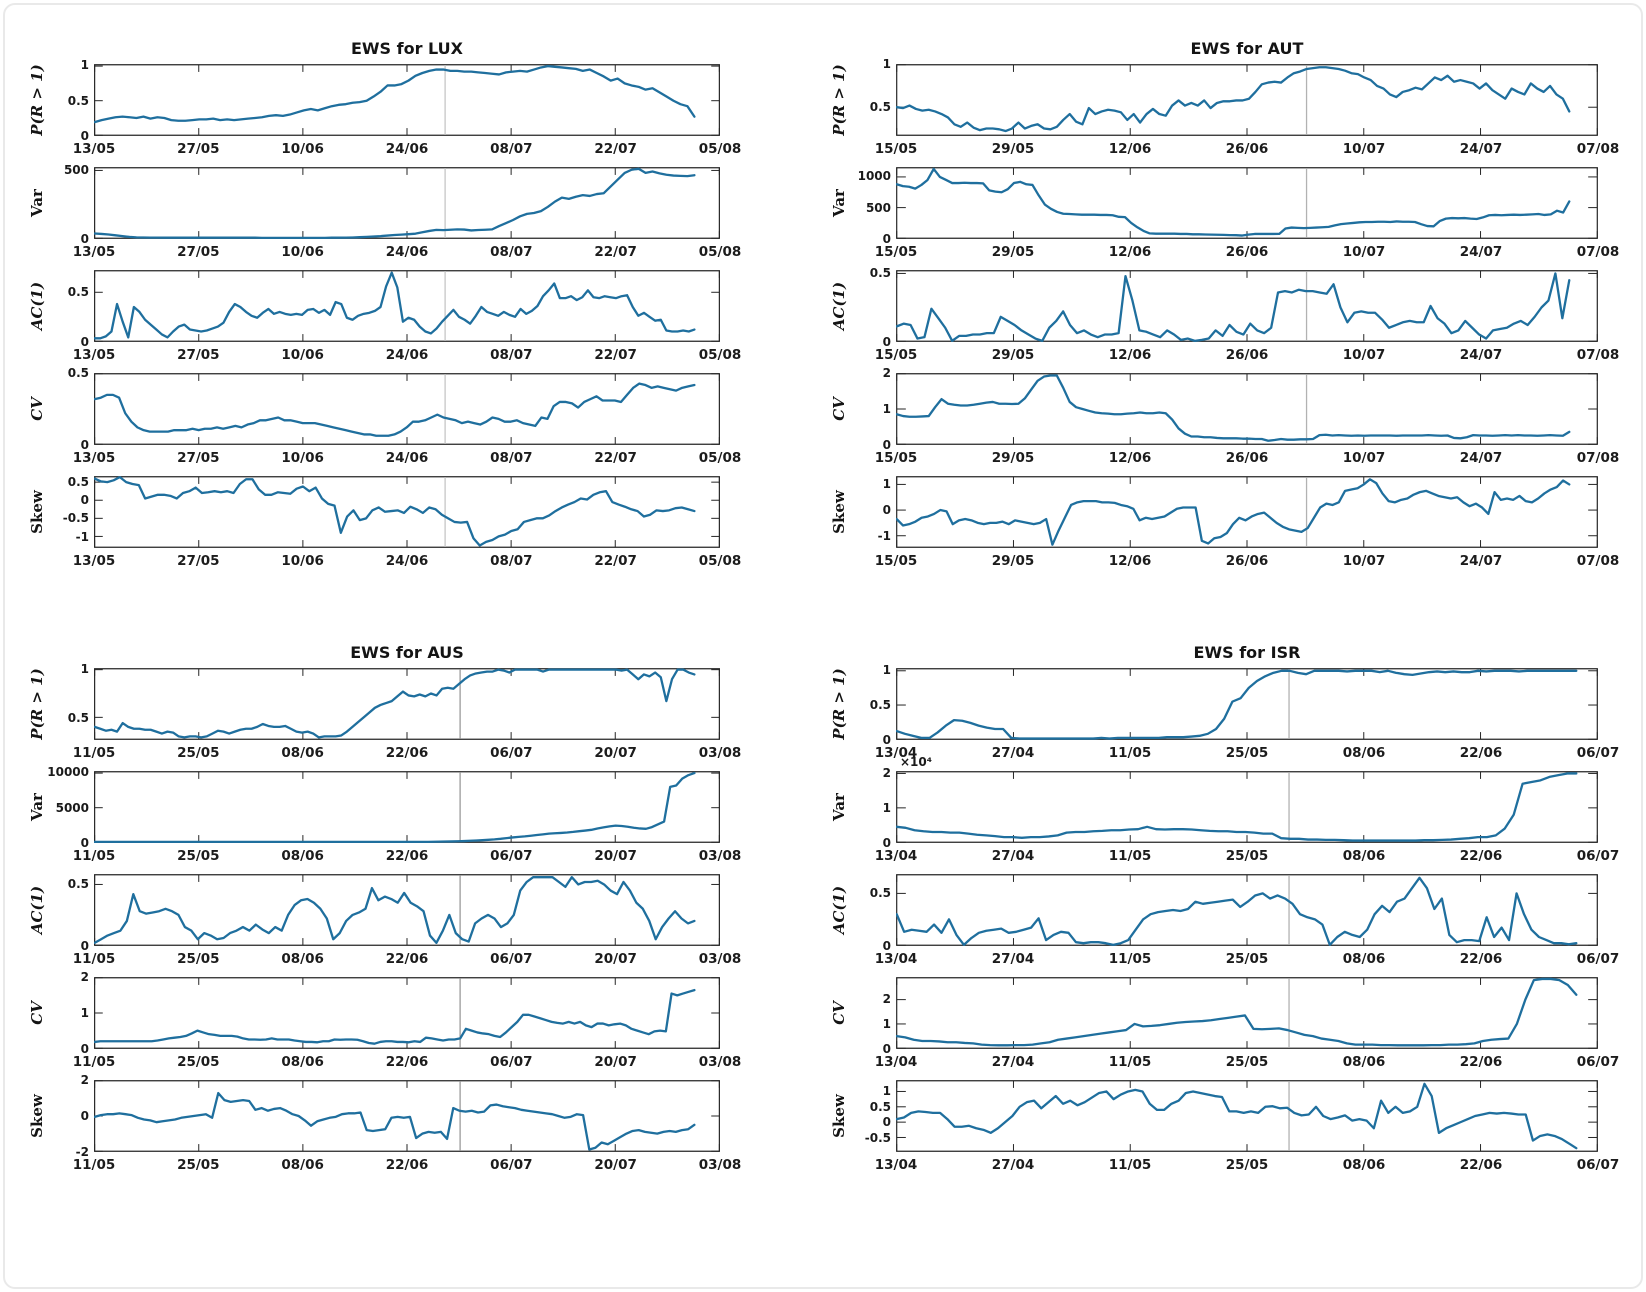 The width and height of the screenshot is (1646, 1292). Describe the element at coordinates (61, 309) in the screenshot. I see `y-axis: AC(1) 0 0.5` at that location.